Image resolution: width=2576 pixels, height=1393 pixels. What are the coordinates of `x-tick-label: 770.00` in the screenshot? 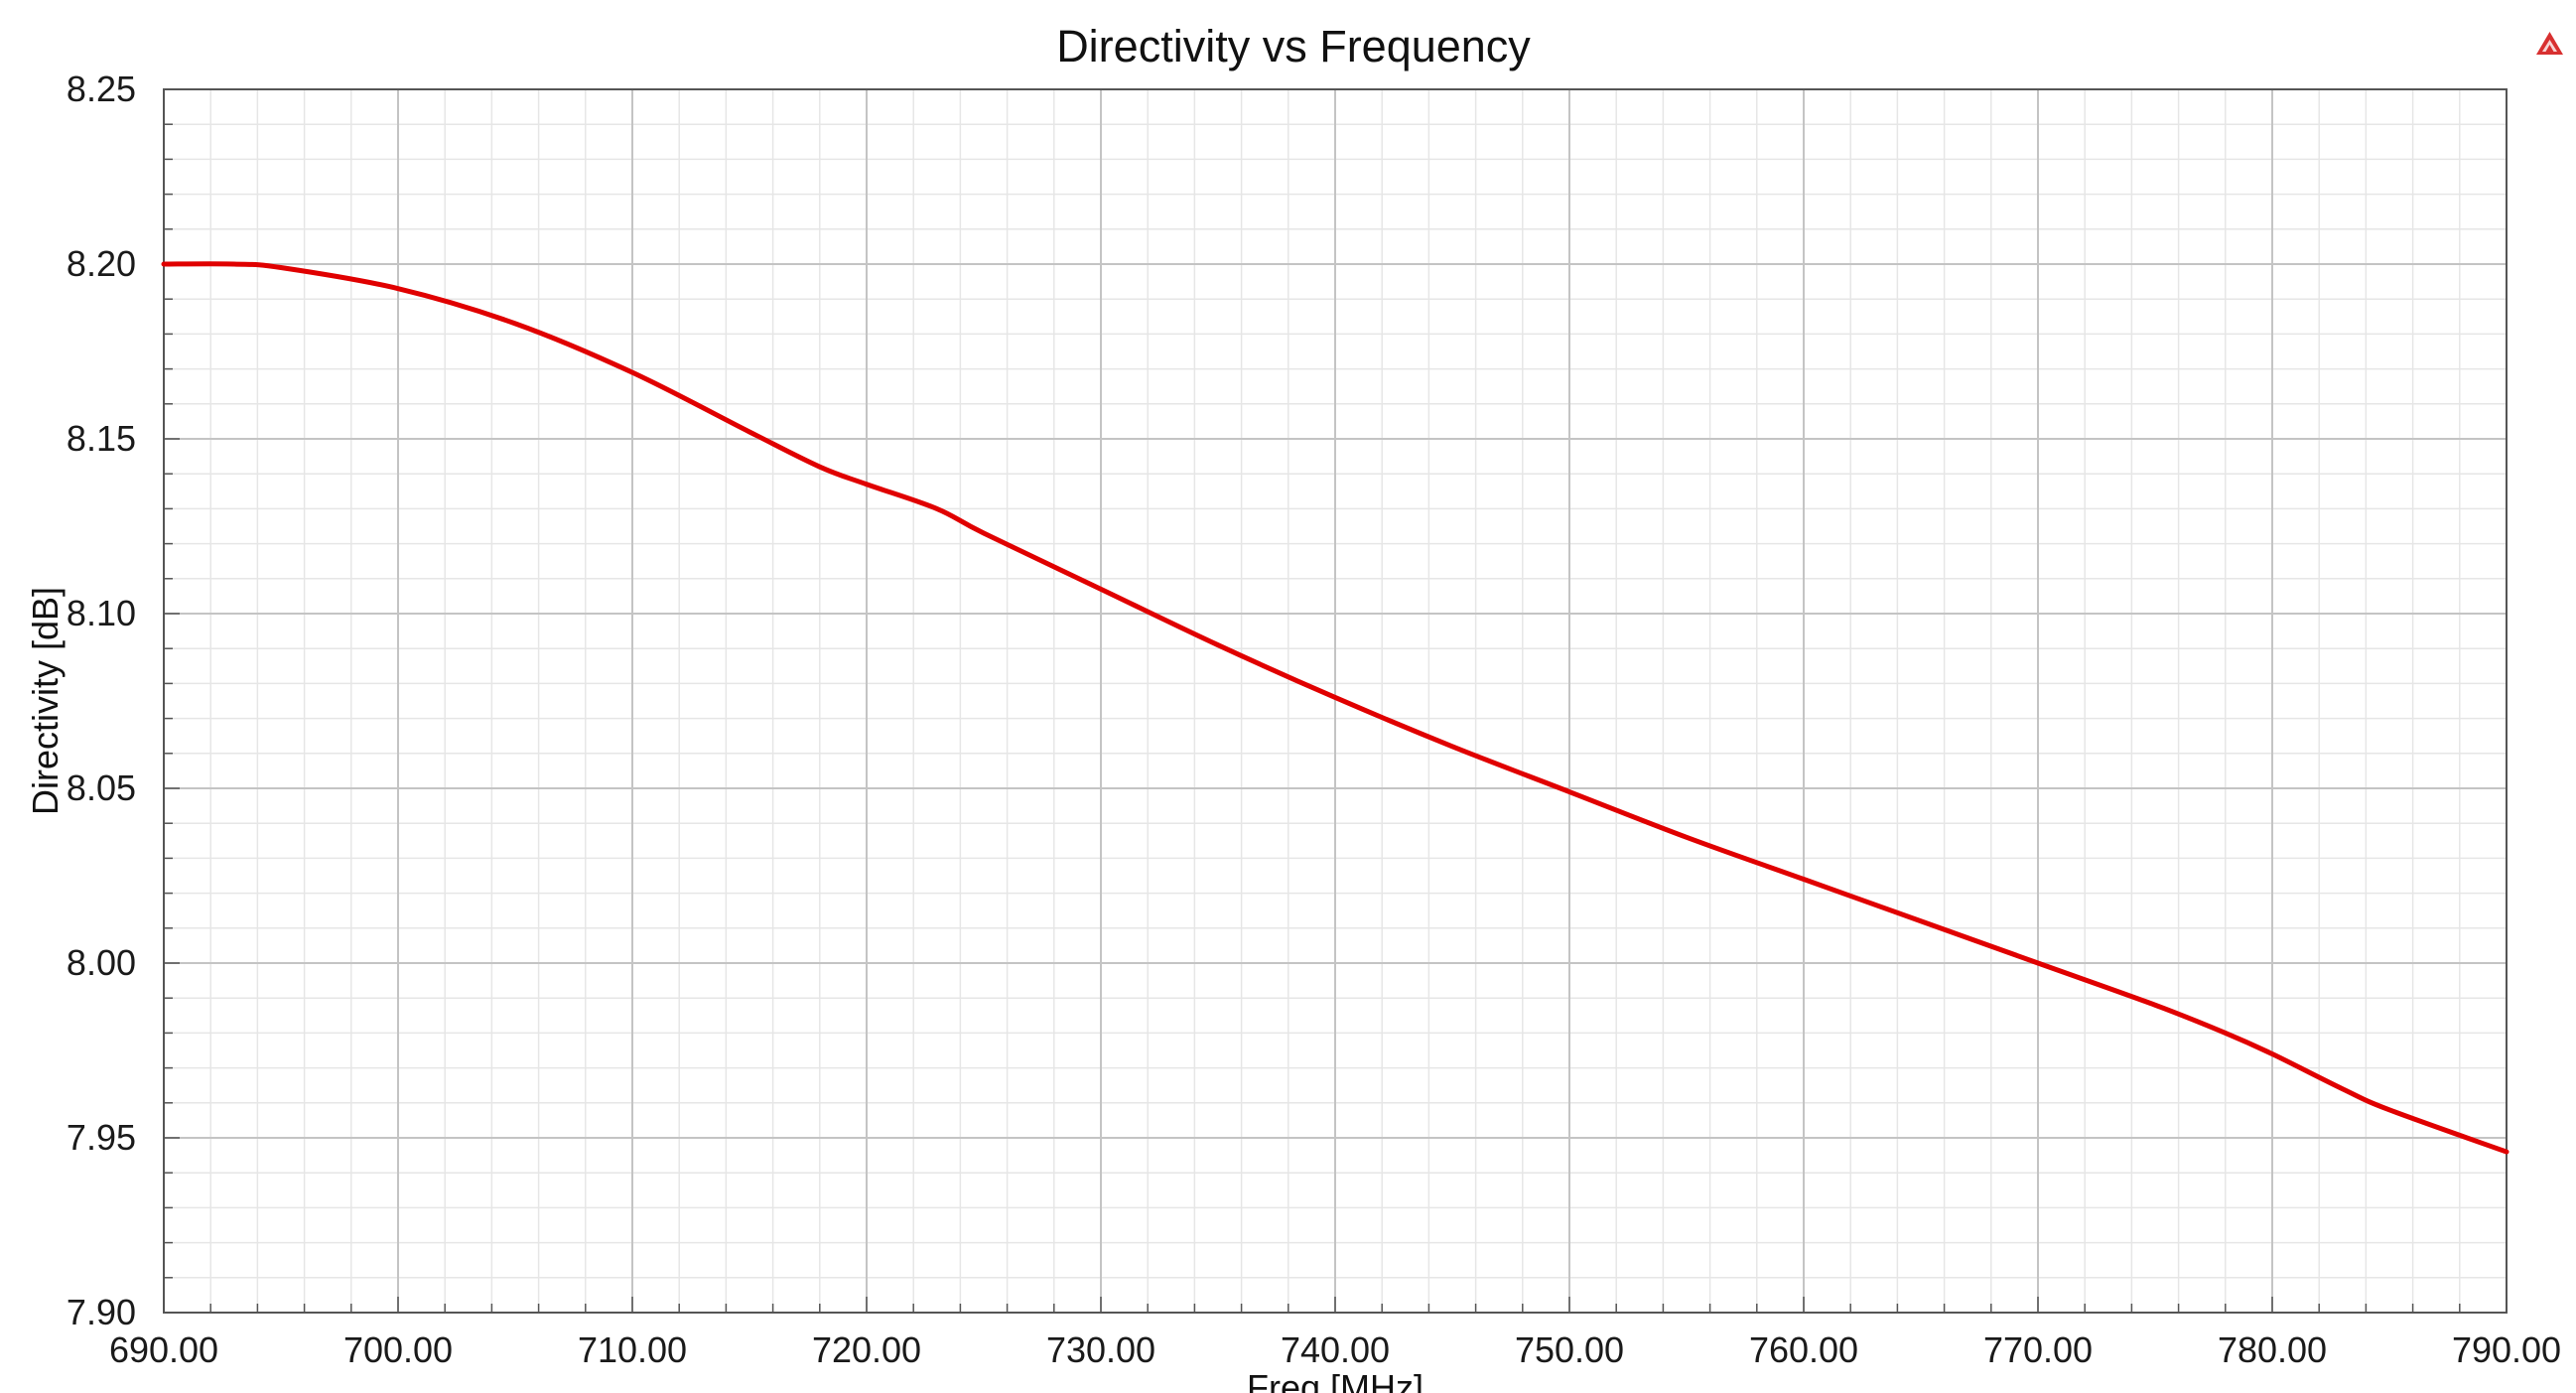 It's located at (2038, 1349).